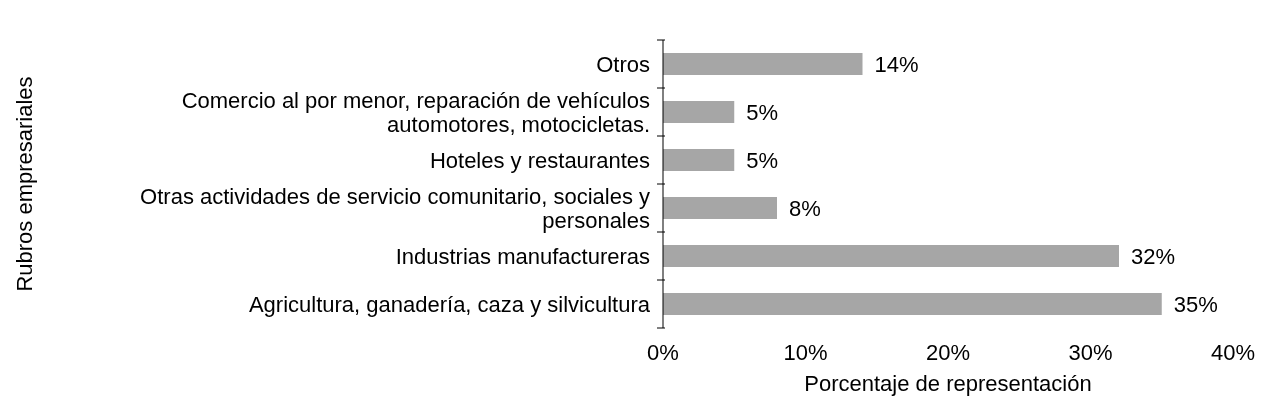 This screenshot has width=1267, height=419. I want to click on y-tick-label: Otros, so click(623, 64).